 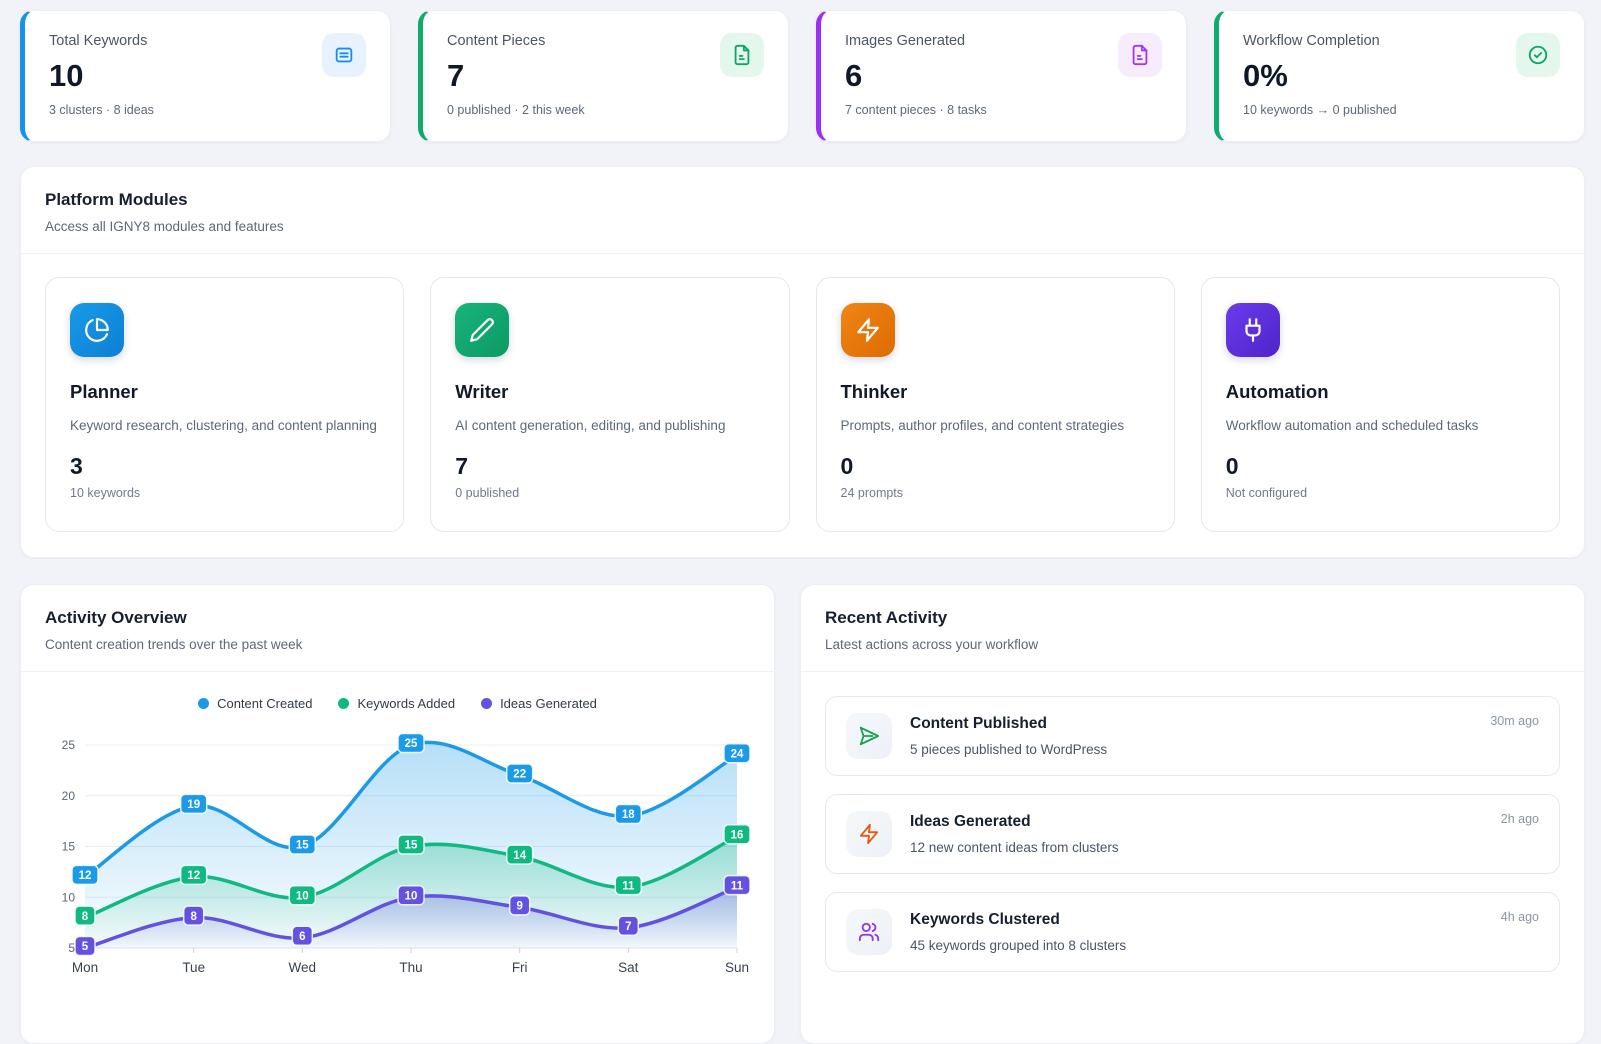 What do you see at coordinates (1352, 425) in the screenshot?
I see `module-description: Workflow automation and scheduled tasks` at bounding box center [1352, 425].